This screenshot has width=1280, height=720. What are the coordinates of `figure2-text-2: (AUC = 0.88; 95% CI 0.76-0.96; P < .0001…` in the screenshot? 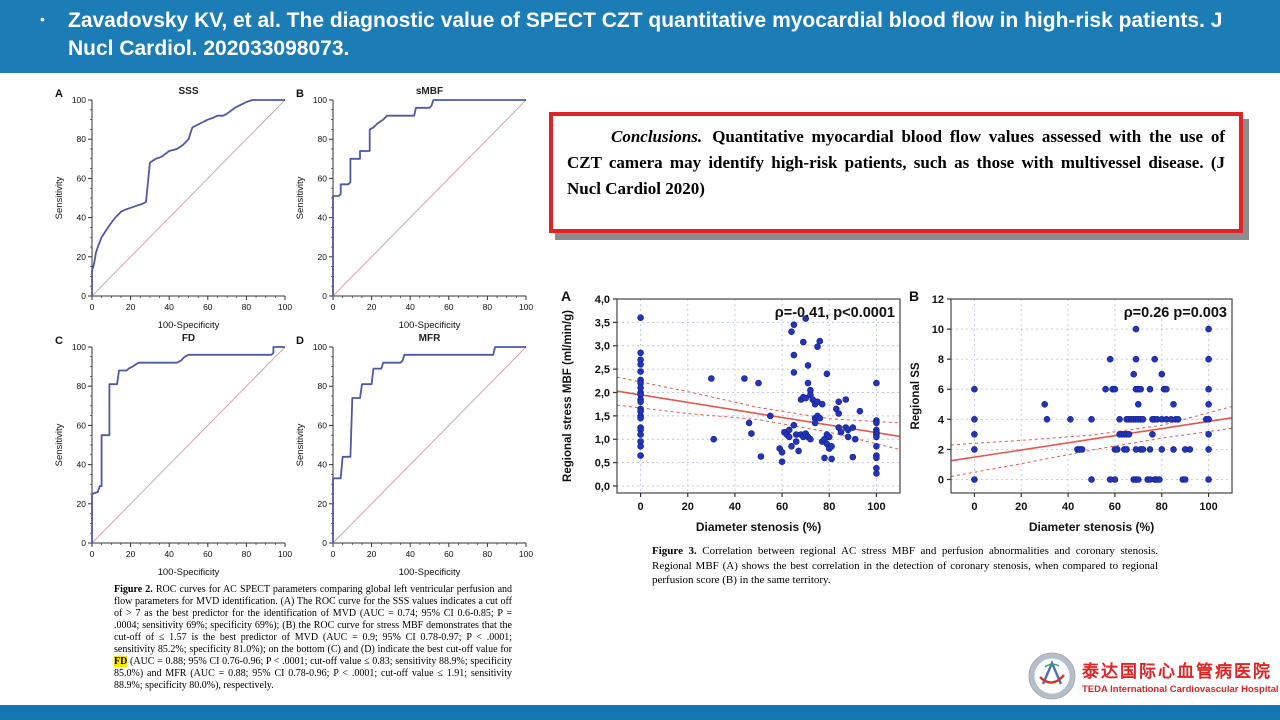 It's located at (313, 673).